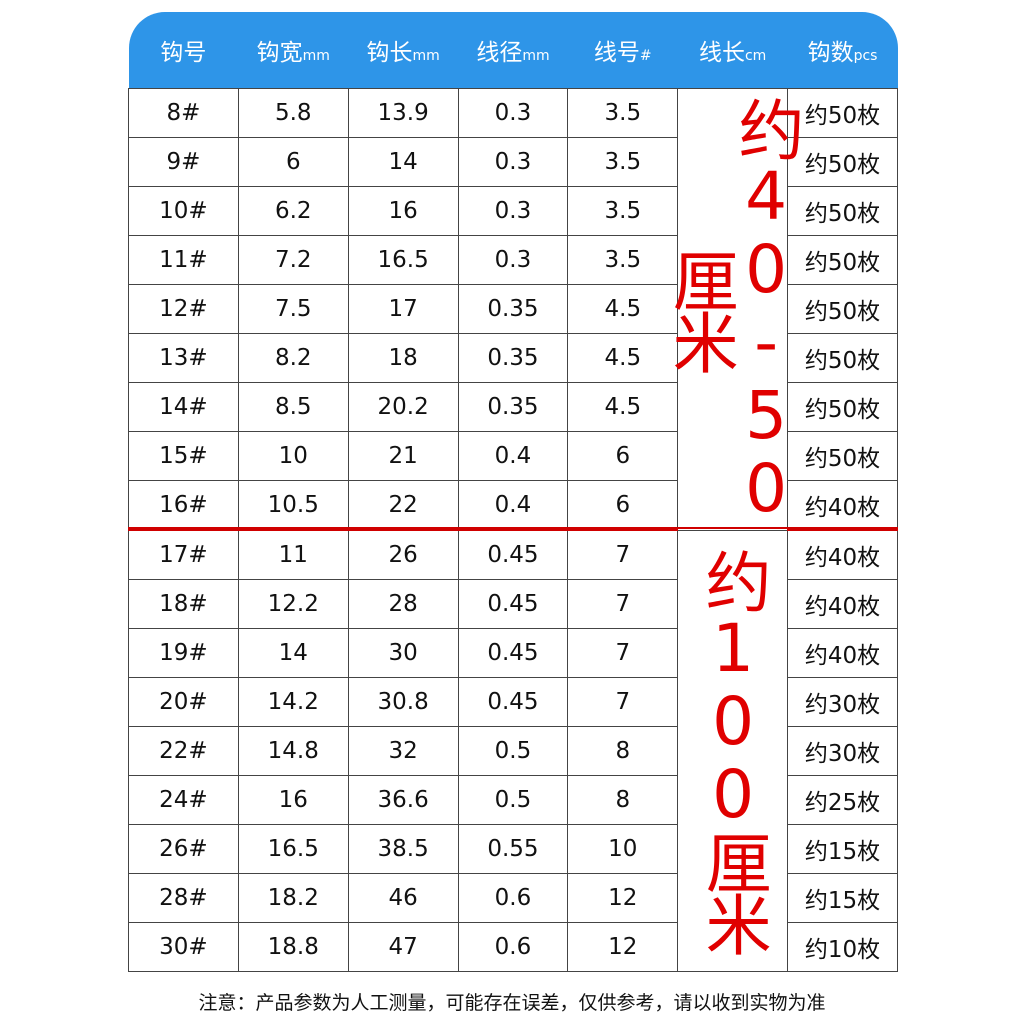 Image resolution: width=1024 pixels, height=1024 pixels. I want to click on hook-length-cell: 17, so click(403, 309).